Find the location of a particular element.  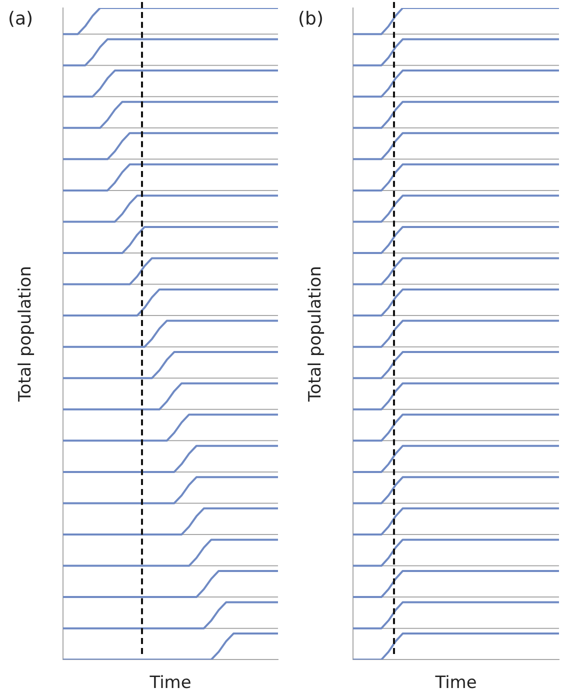

chart-title: (b) is located at coordinates (311, 19).